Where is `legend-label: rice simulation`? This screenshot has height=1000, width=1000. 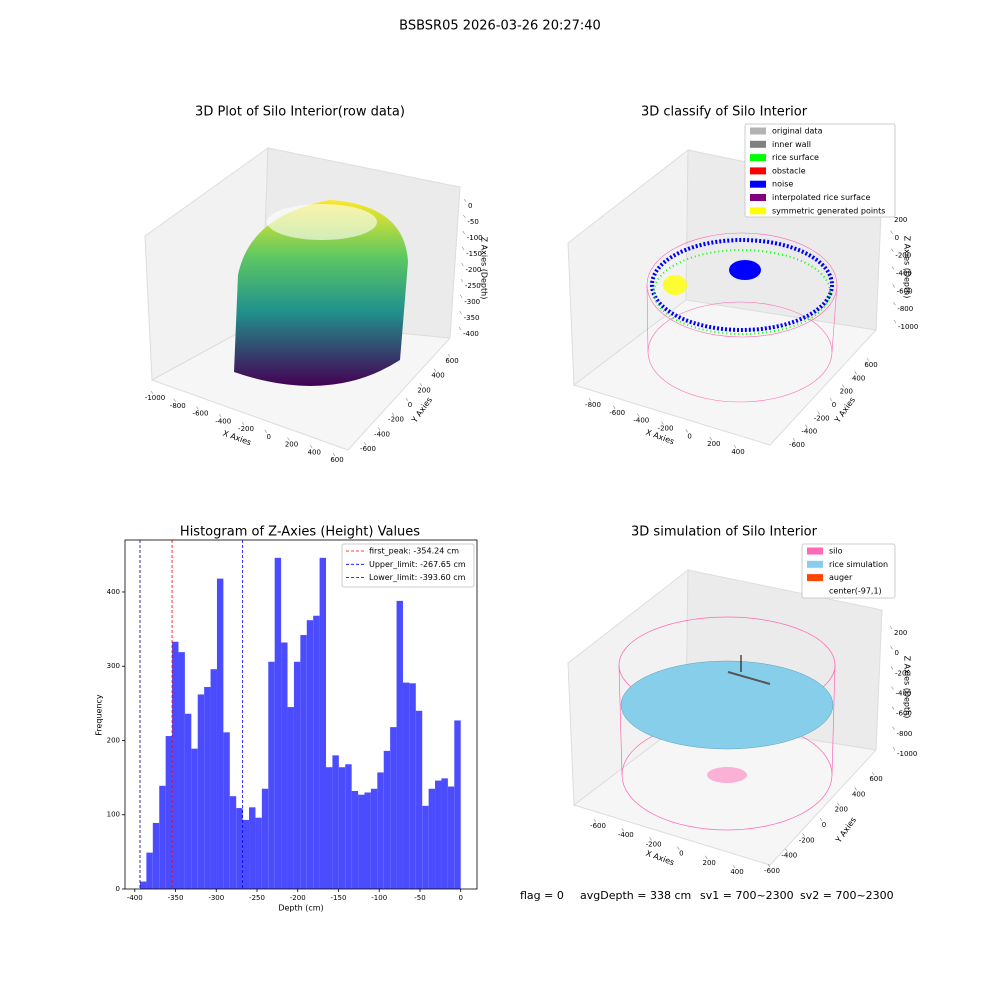 legend-label: rice simulation is located at coordinates (858, 564).